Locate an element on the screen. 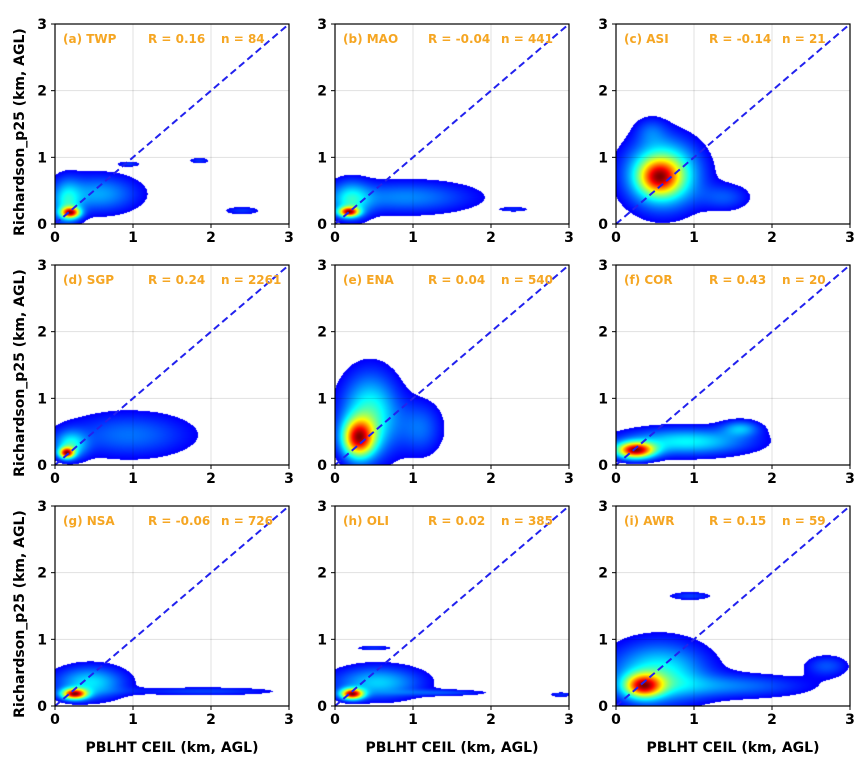 Image resolution: width=859 pixels, height=763 pixels. panel-r-value: R = 0.04 is located at coordinates (456, 280).